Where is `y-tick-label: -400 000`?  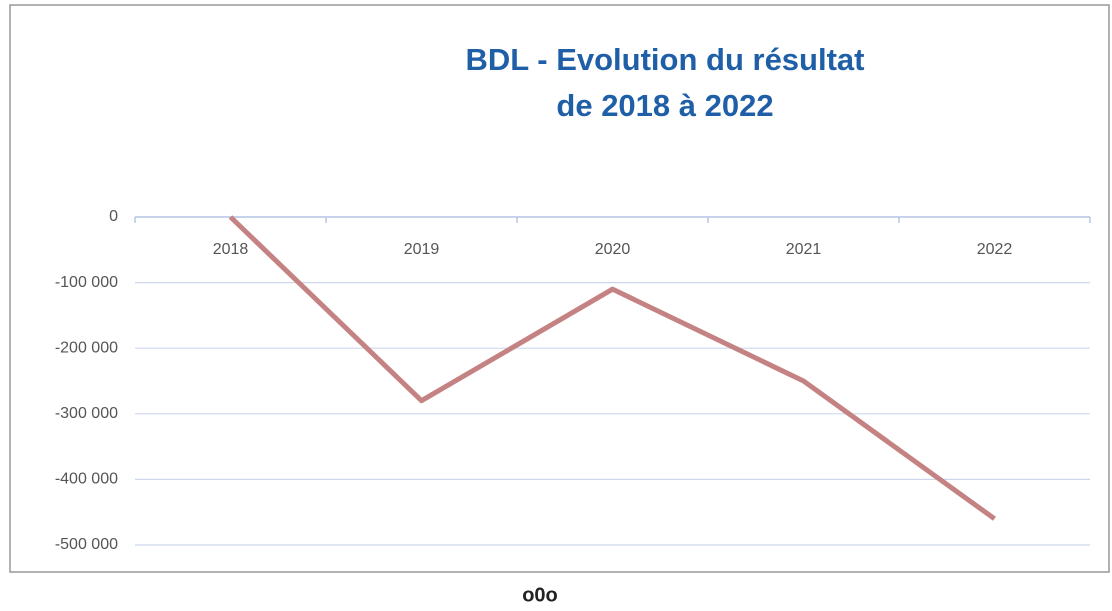
y-tick-label: -400 000 is located at coordinates (86, 479).